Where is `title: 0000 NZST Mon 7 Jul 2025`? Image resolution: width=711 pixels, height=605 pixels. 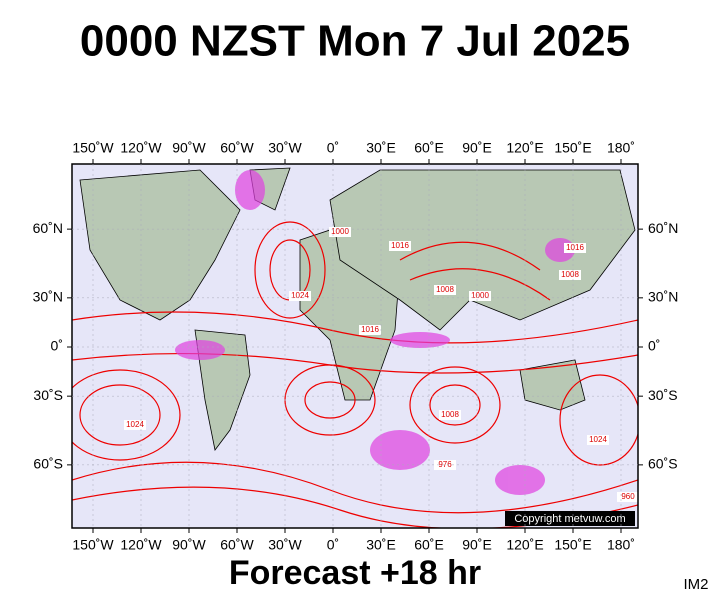
title: 0000 NZST Mon 7 Jul 2025 is located at coordinates (355, 41).